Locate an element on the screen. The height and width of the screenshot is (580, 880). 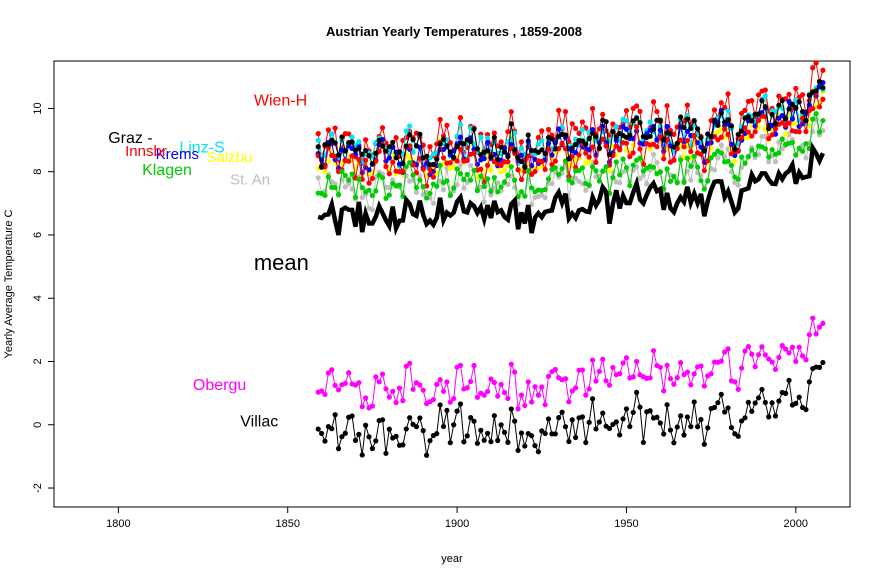
y-tick-label: 10 is located at coordinates (38, 108).